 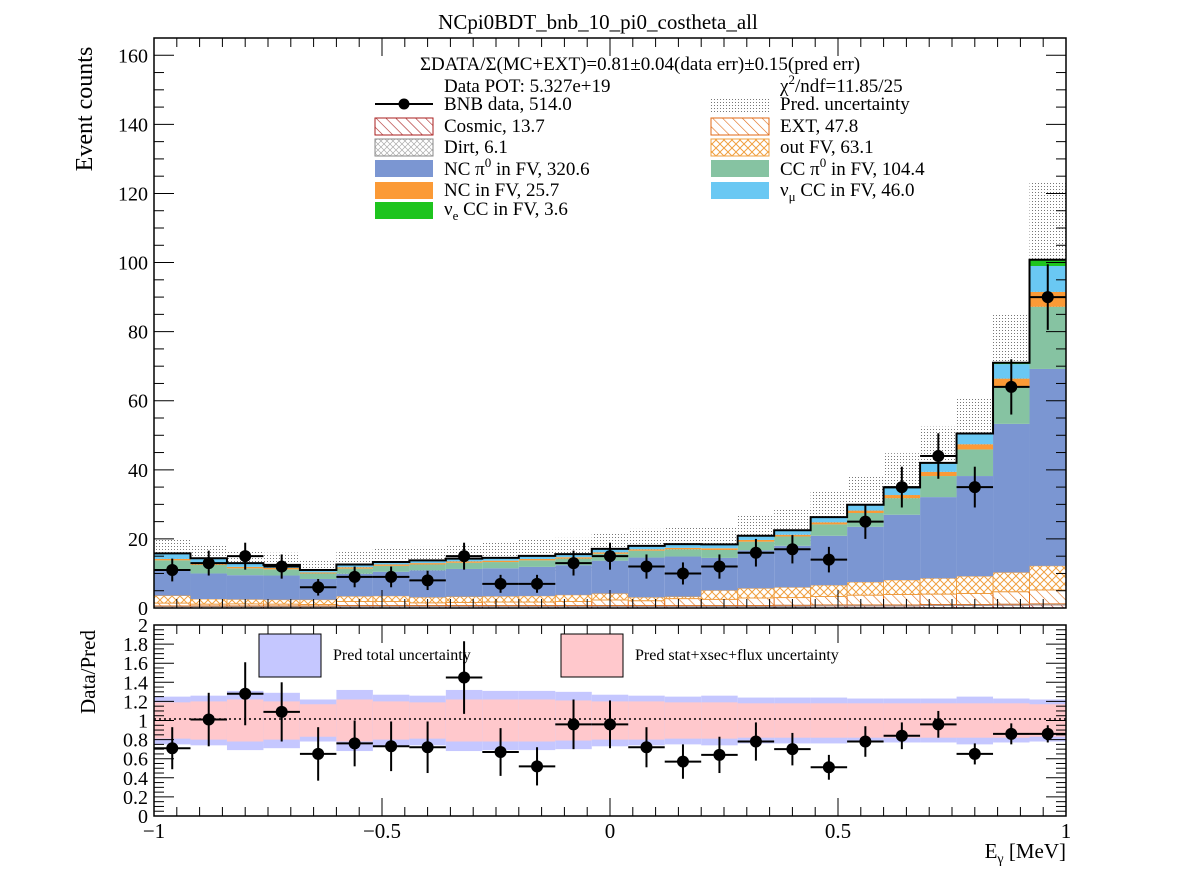 What do you see at coordinates (610, 831) in the screenshot?
I see `x-tick-label: 0` at bounding box center [610, 831].